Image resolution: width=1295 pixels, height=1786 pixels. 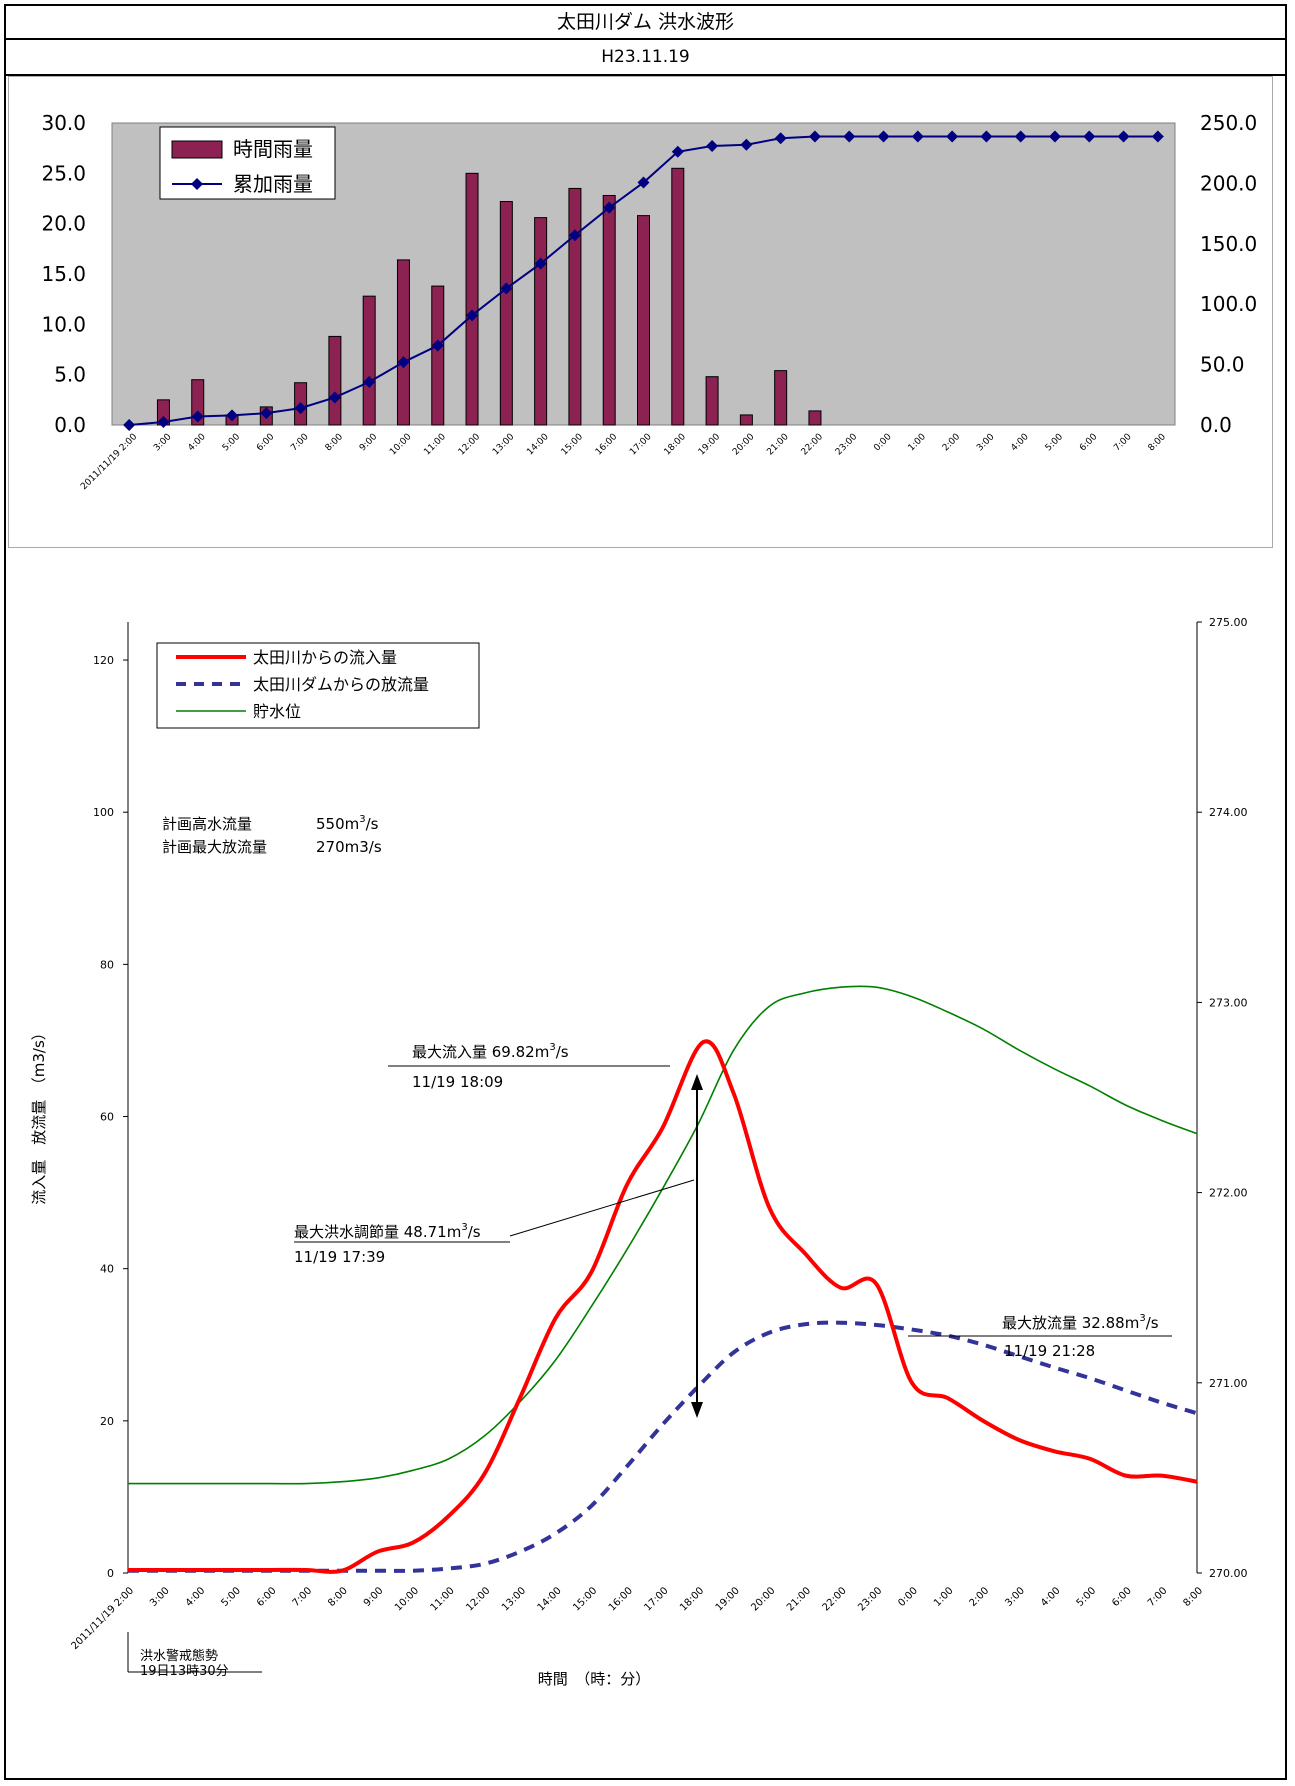 What do you see at coordinates (744, 445) in the screenshot?
I see `rain-x-tick: 20:00` at bounding box center [744, 445].